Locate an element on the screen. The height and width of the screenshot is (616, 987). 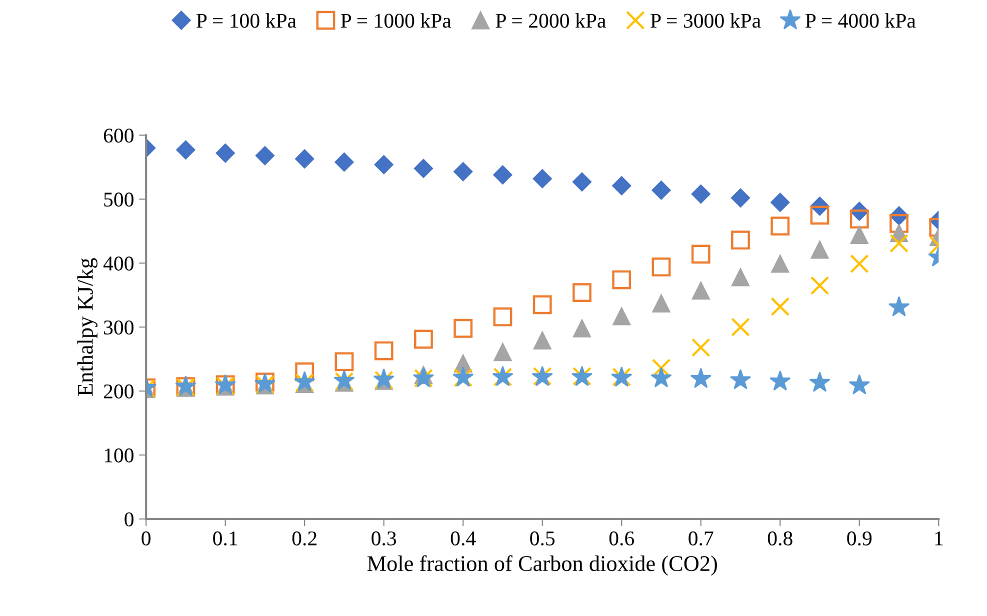
y-tick-label: 400 is located at coordinates (118, 263).